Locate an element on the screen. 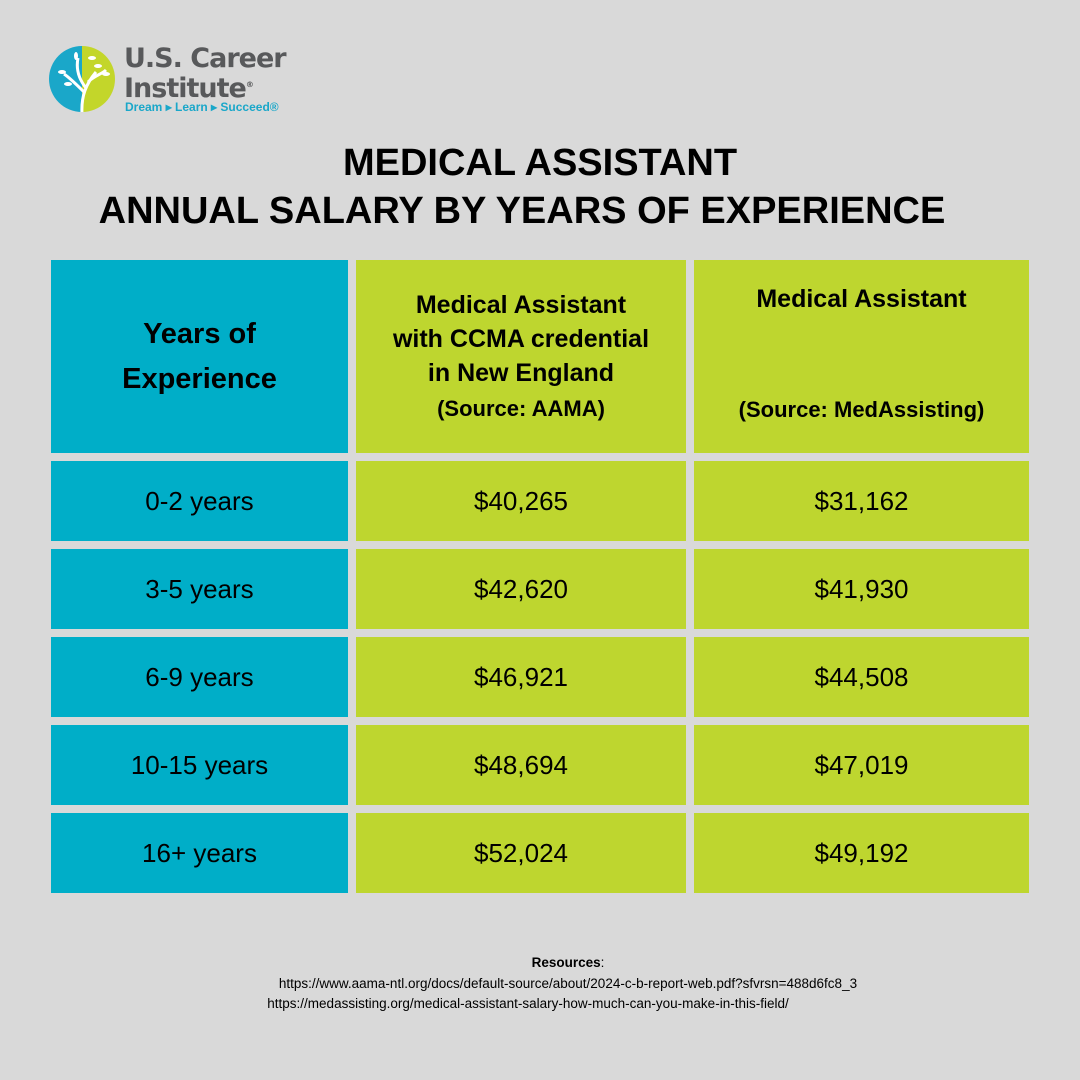 The height and width of the screenshot is (1080, 1080). salary-cell: $46,921 is located at coordinates (521, 677).